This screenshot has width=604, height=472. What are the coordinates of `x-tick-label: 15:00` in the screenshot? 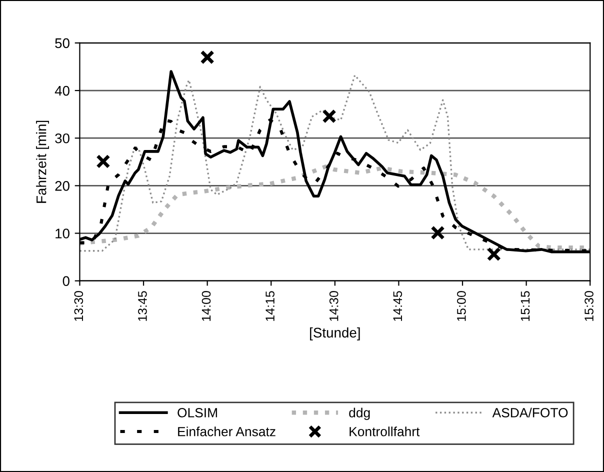 It's located at (461, 306).